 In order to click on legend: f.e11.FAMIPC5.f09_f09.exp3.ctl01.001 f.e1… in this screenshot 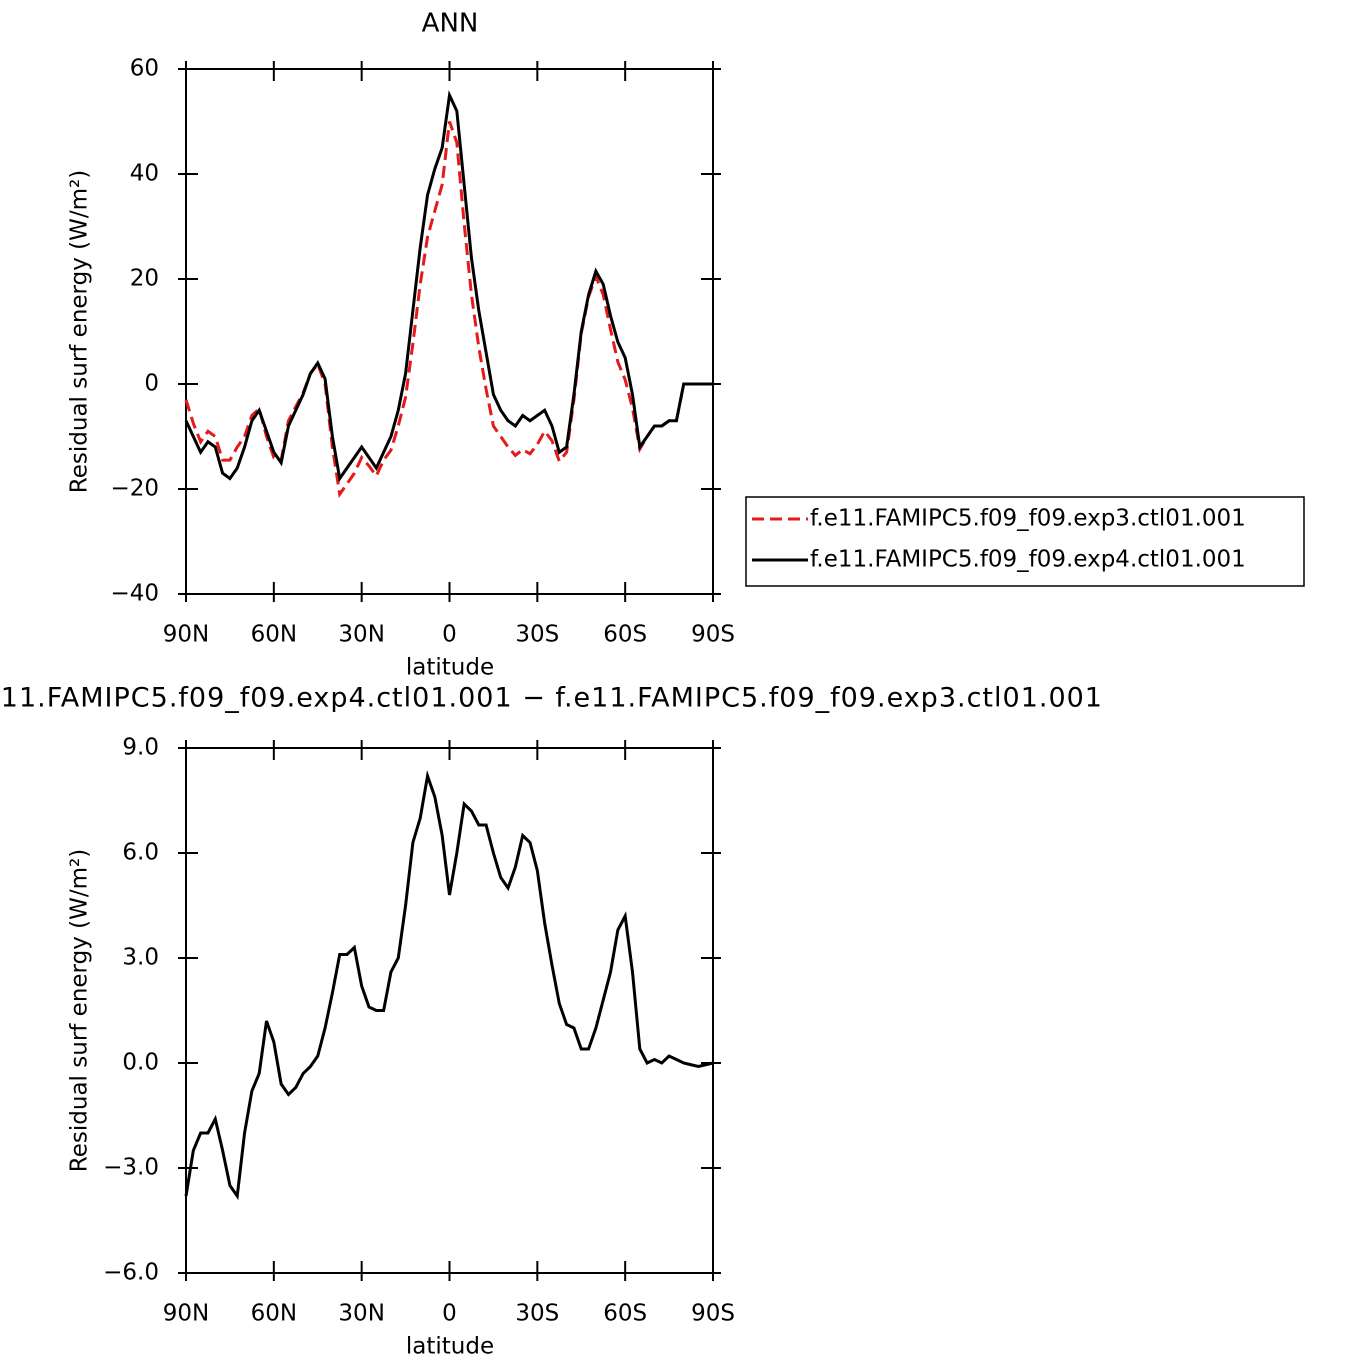, I will do `click(1025, 541)`.